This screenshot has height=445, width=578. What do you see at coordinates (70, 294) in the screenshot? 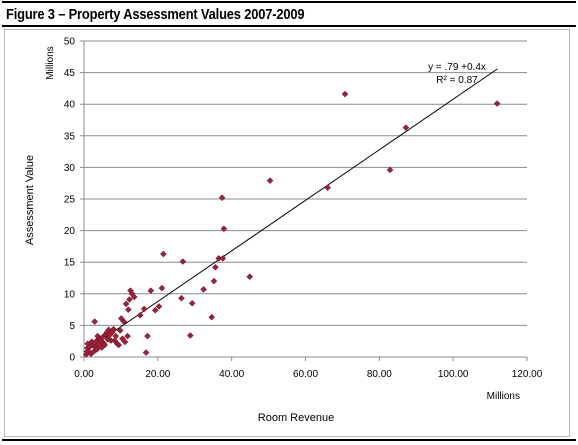
I see `y-tick-label: 10` at bounding box center [70, 294].